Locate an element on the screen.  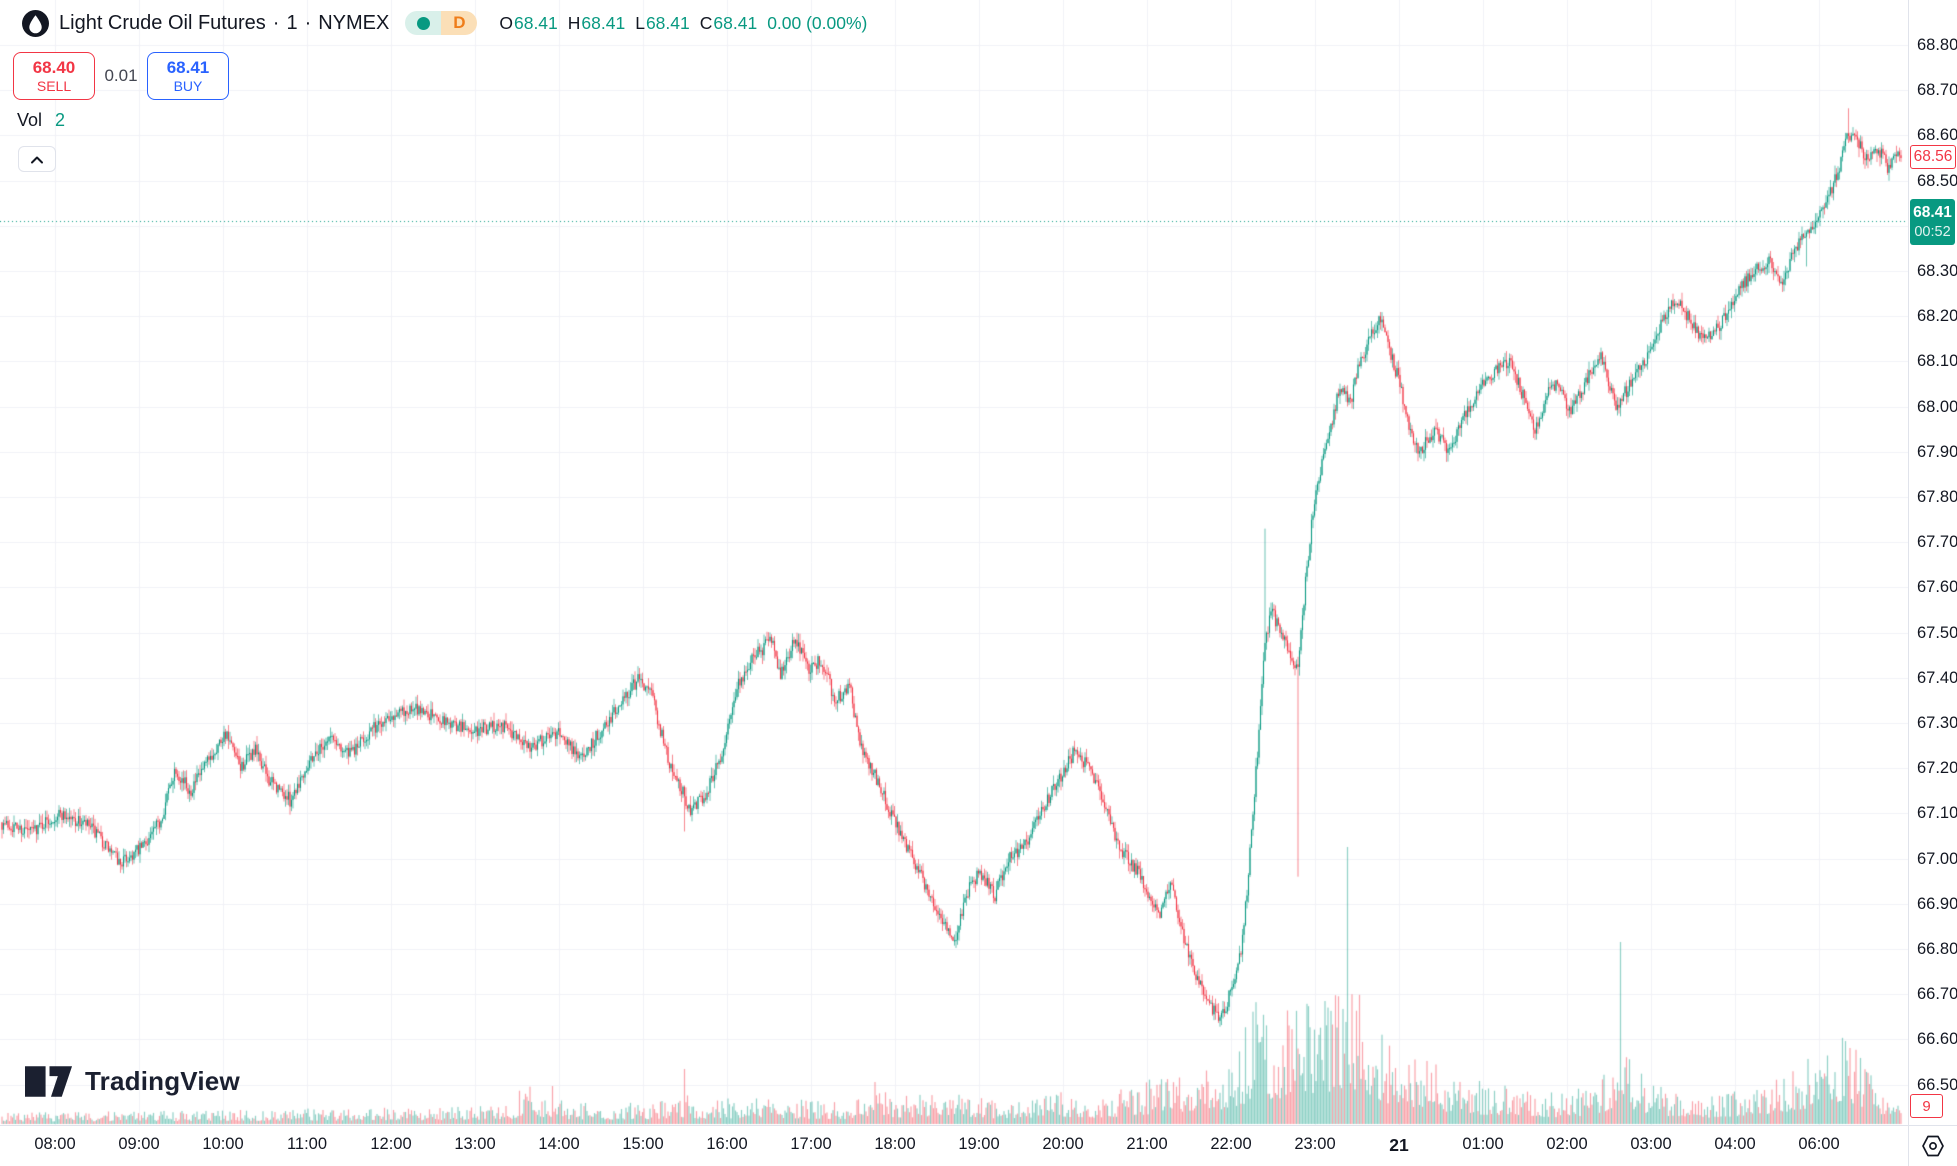
chevron-up-icon is located at coordinates (37, 159).